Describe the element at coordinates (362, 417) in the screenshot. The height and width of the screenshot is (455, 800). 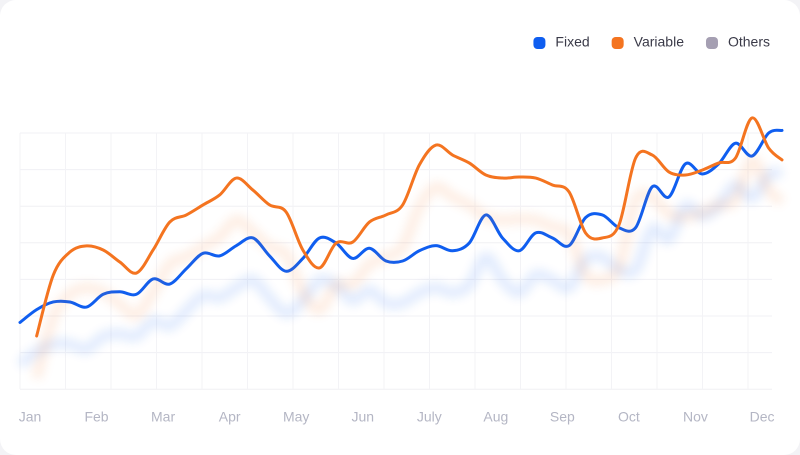
I see `x-tick-label: Jun` at that location.